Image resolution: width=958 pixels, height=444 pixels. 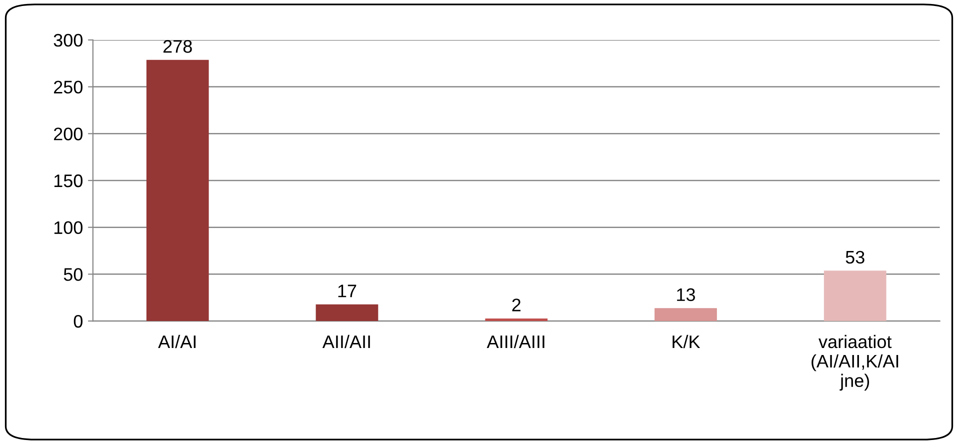 I want to click on x-tick-label: K/K, so click(x=686, y=341).